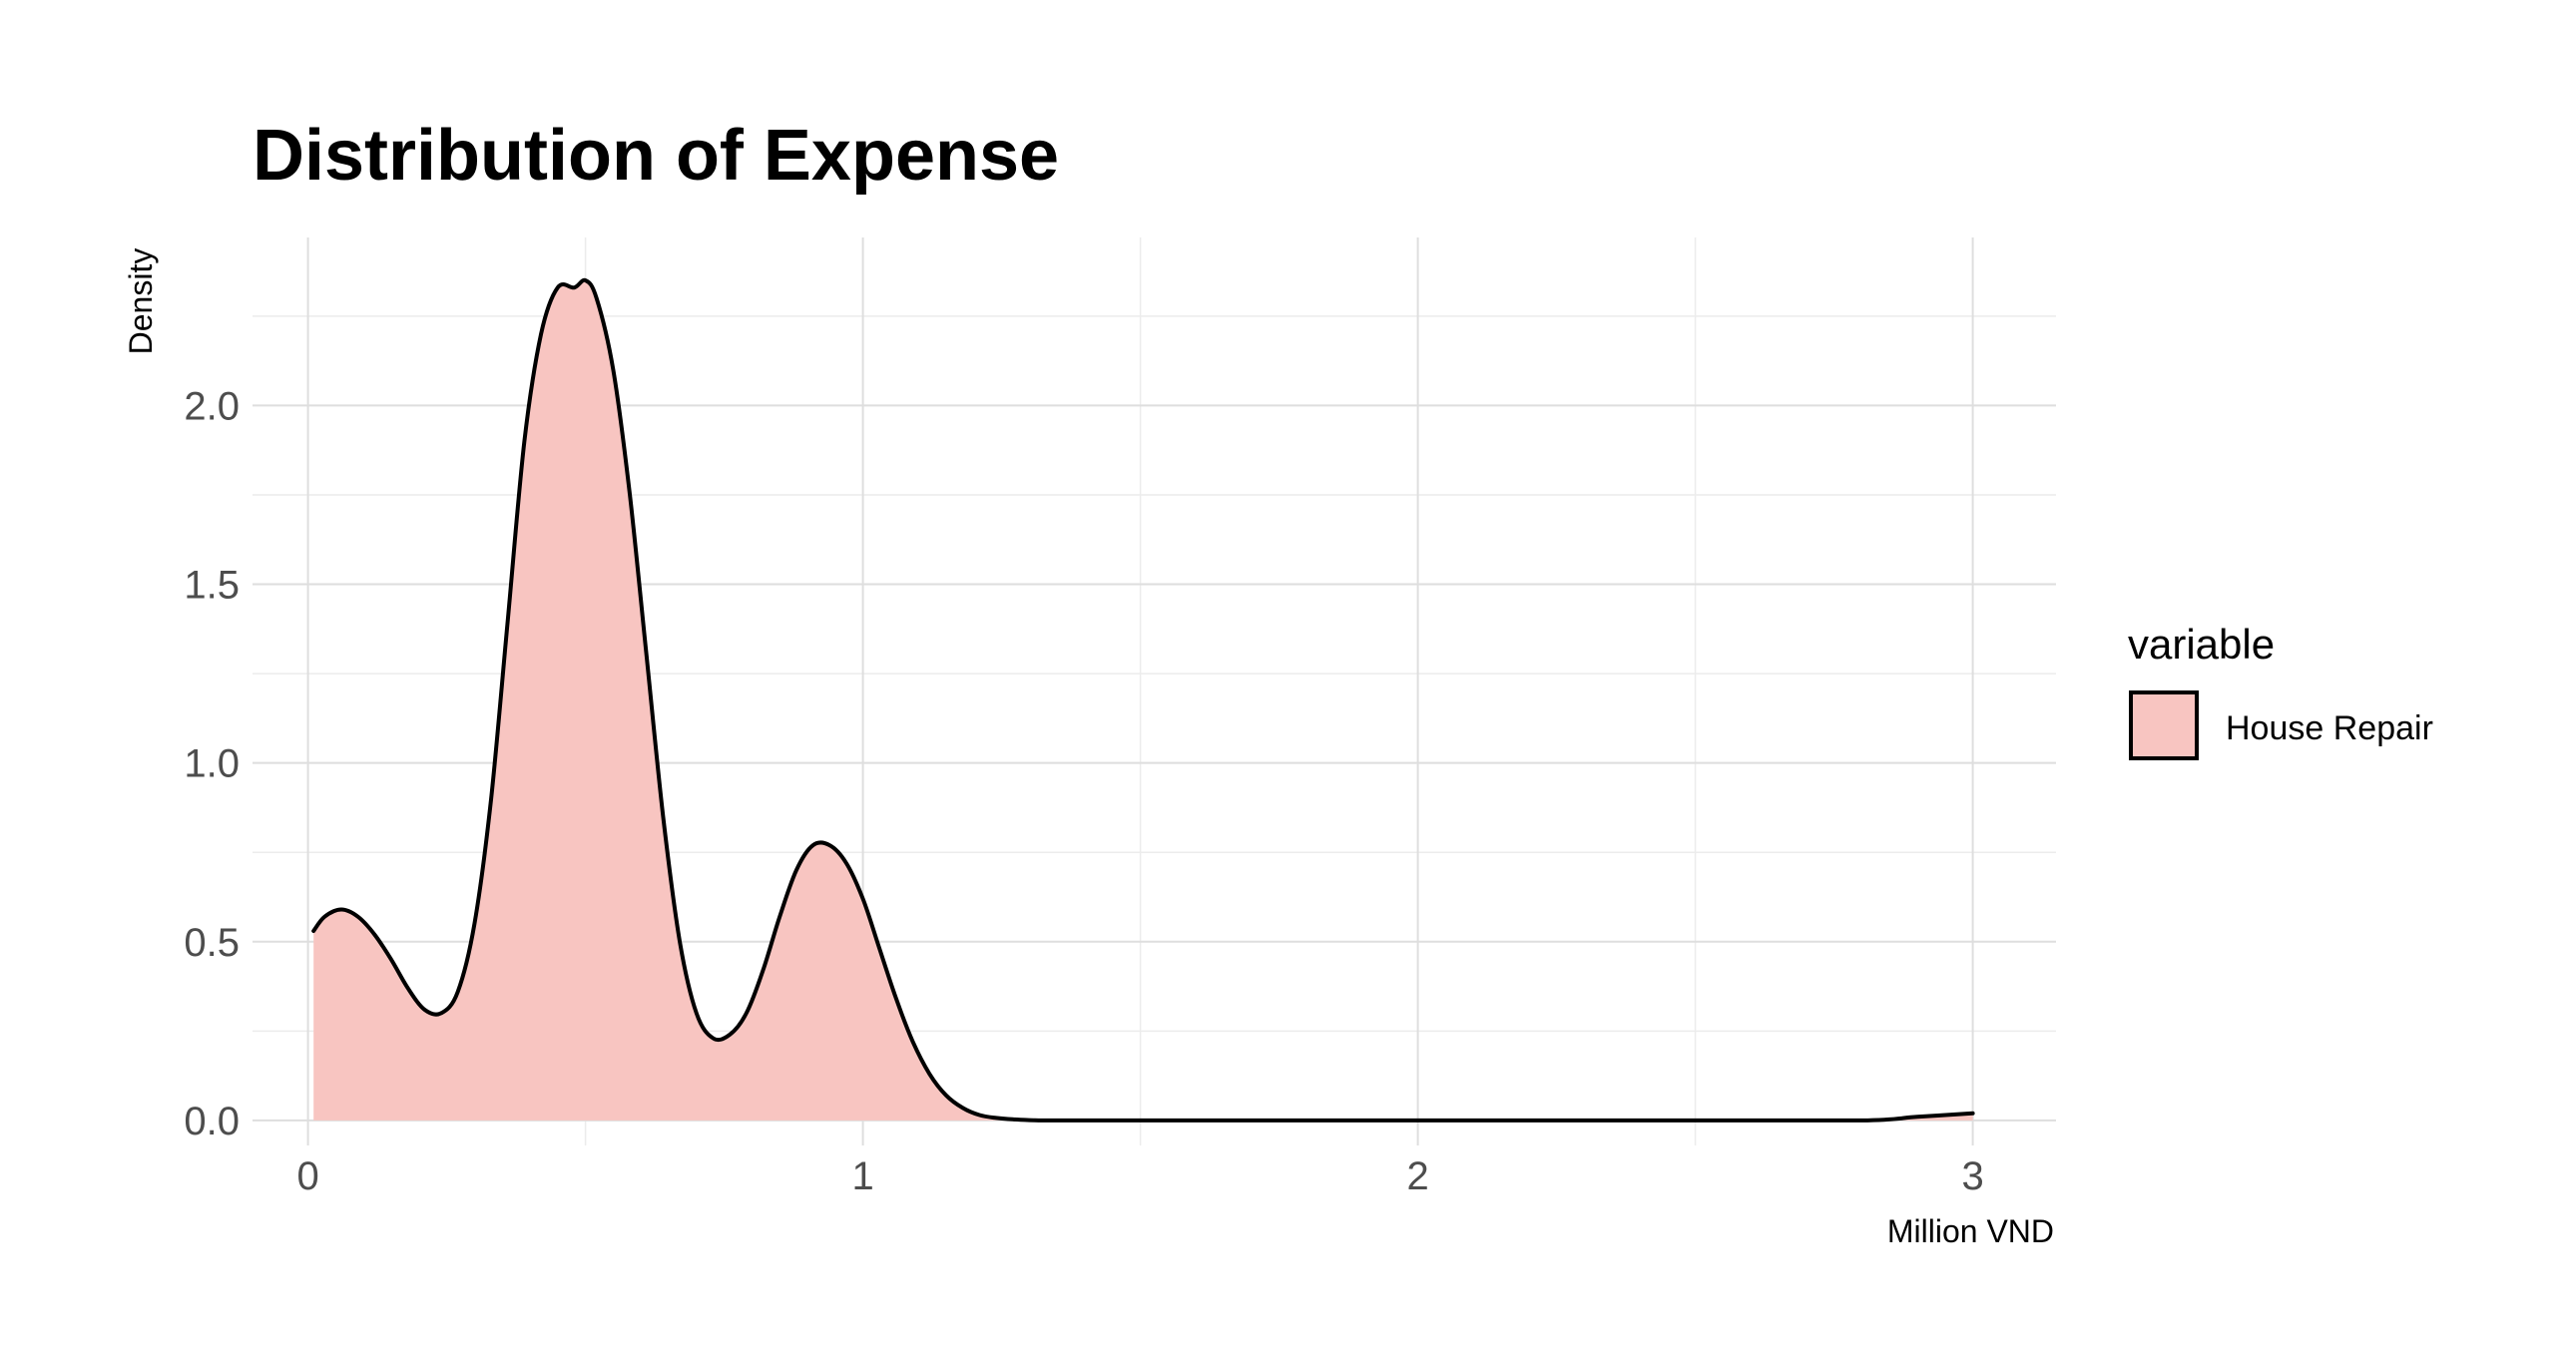 The width and height of the screenshot is (2576, 1359). Describe the element at coordinates (212, 943) in the screenshot. I see `y-tick-label: 0.5` at that location.